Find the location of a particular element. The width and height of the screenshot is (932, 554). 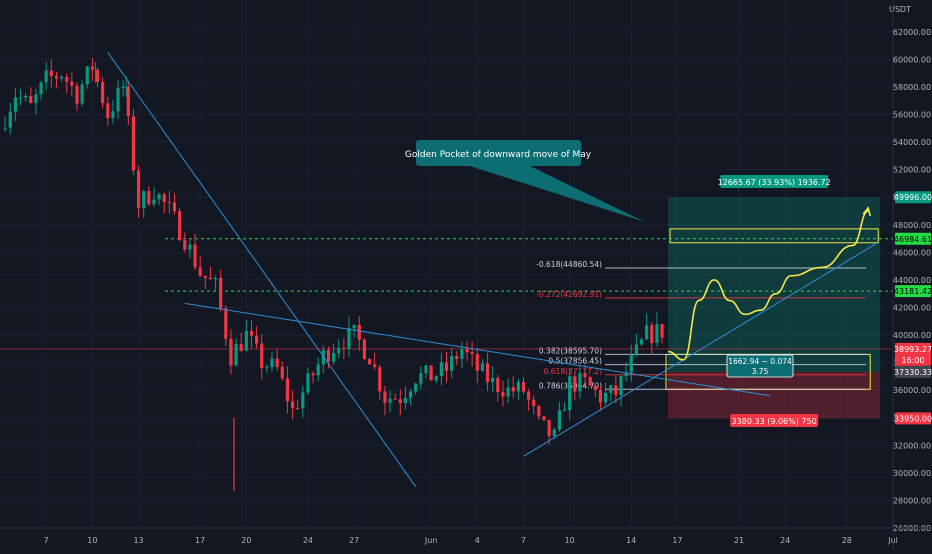

x-tick-label: 28 is located at coordinates (847, 540).